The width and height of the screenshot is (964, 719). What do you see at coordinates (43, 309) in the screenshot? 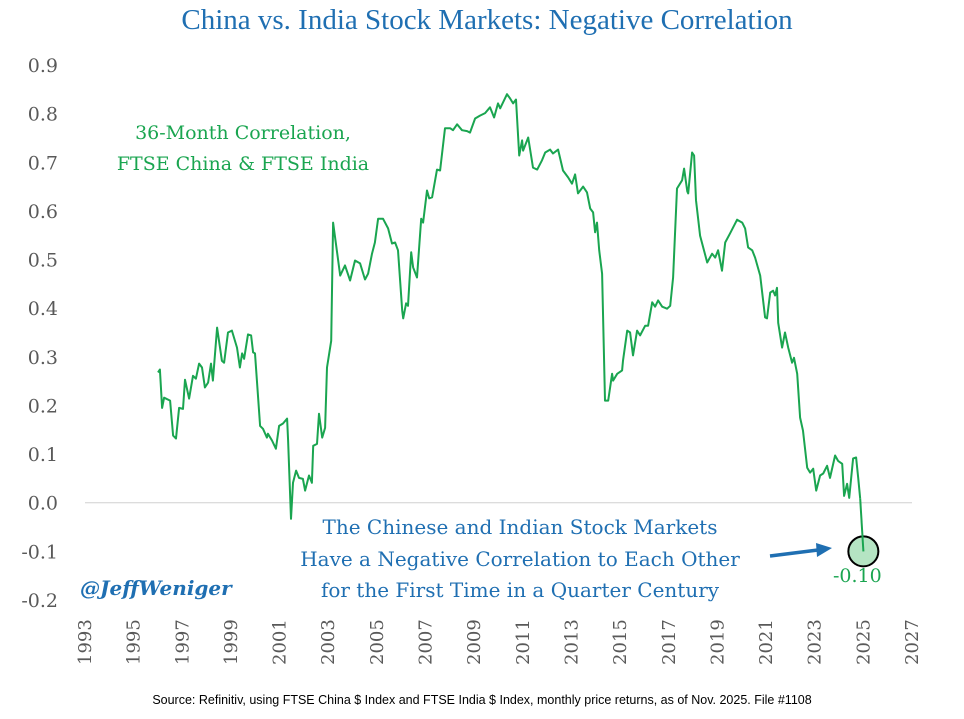
I see `y-tick-label: 0.4` at bounding box center [43, 309].